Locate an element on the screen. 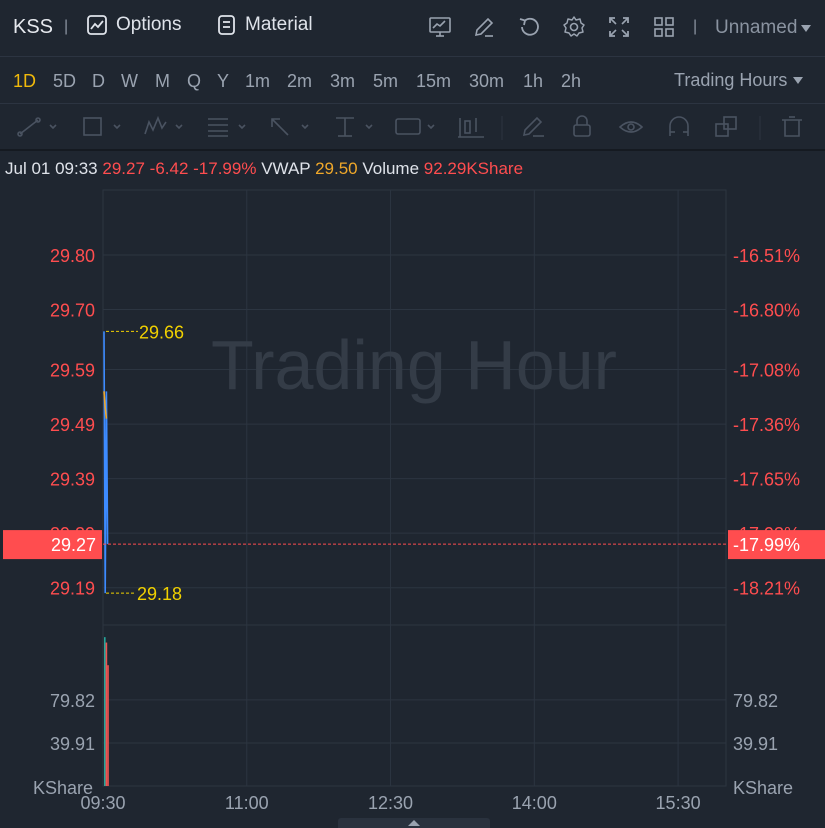 This screenshot has width=825, height=828. current-pct-tag-text: -17.99% is located at coordinates (766, 545).